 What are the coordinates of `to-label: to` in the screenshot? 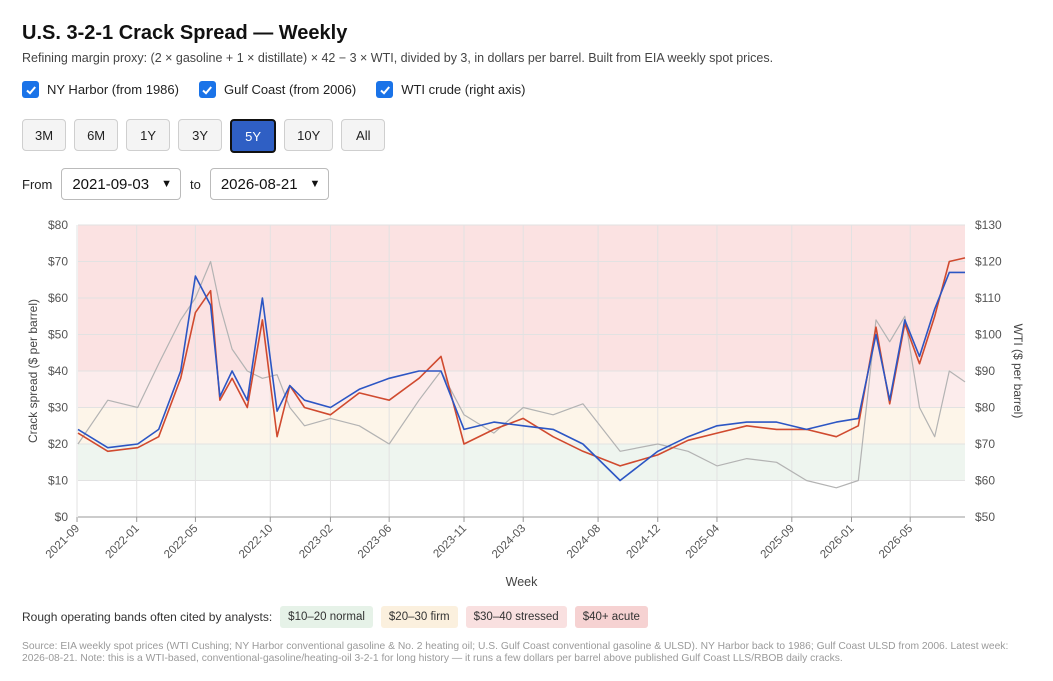 It's located at (195, 184).